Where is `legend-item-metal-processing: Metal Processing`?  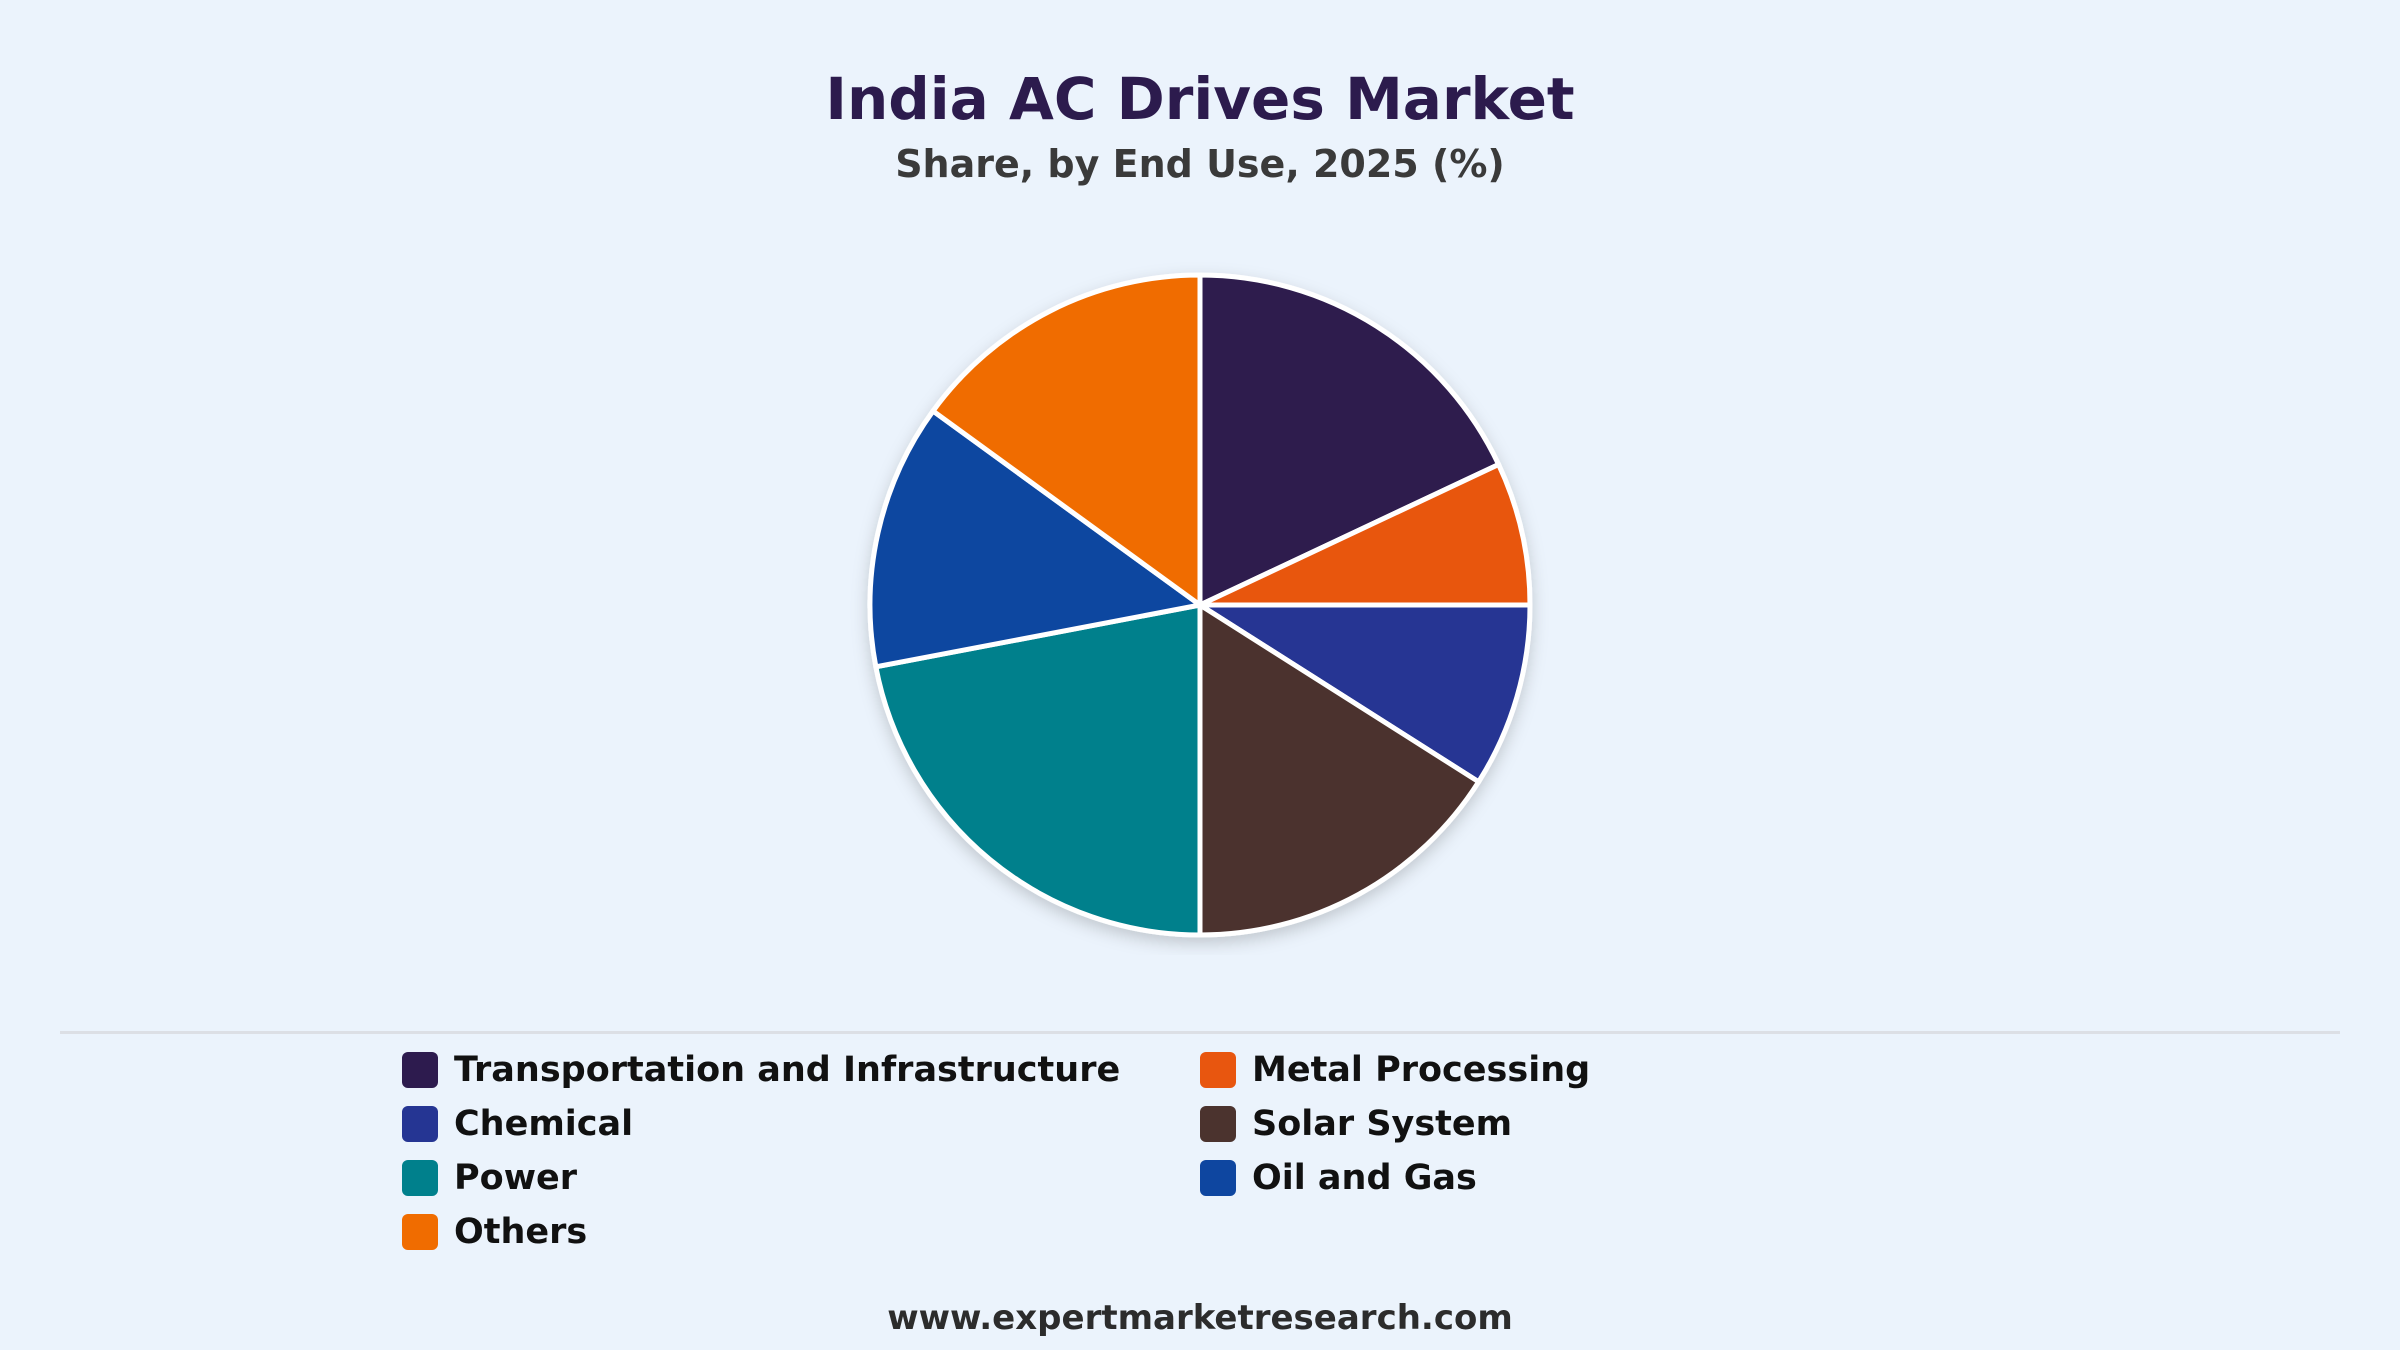 legend-item-metal-processing: Metal Processing is located at coordinates (1395, 1070).